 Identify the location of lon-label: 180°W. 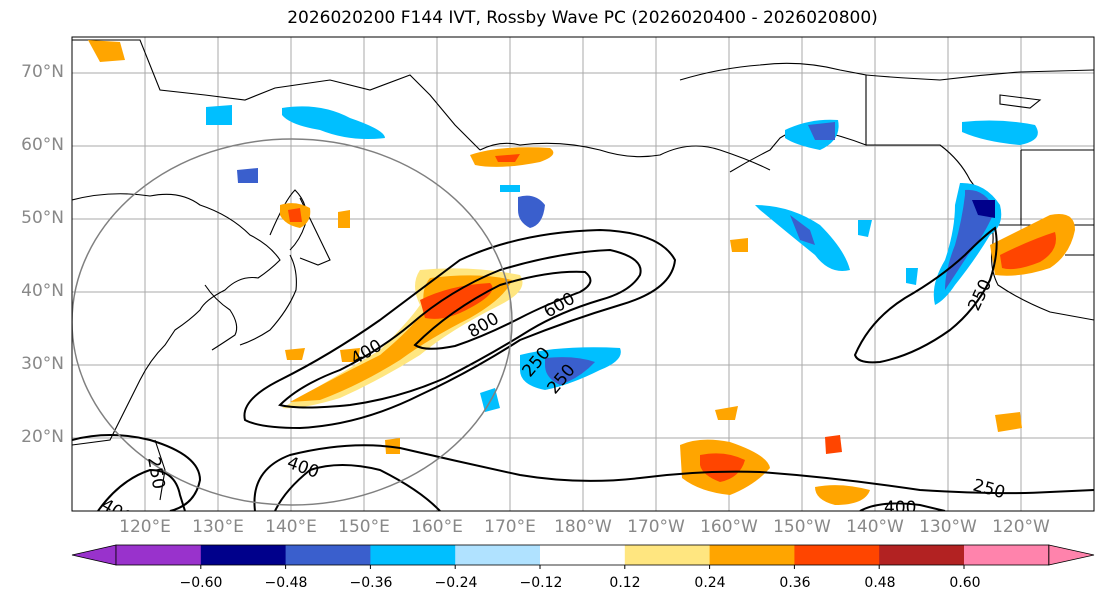
(583, 527).